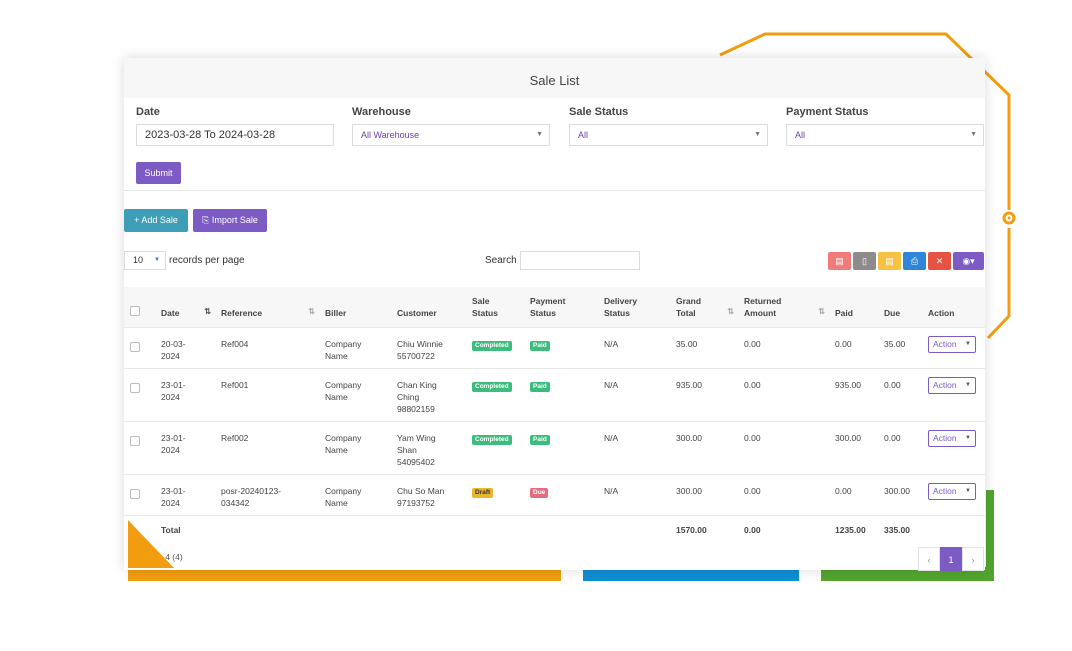 The height and width of the screenshot is (651, 1072). What do you see at coordinates (158, 173) in the screenshot?
I see `submit-button: Submit` at bounding box center [158, 173].